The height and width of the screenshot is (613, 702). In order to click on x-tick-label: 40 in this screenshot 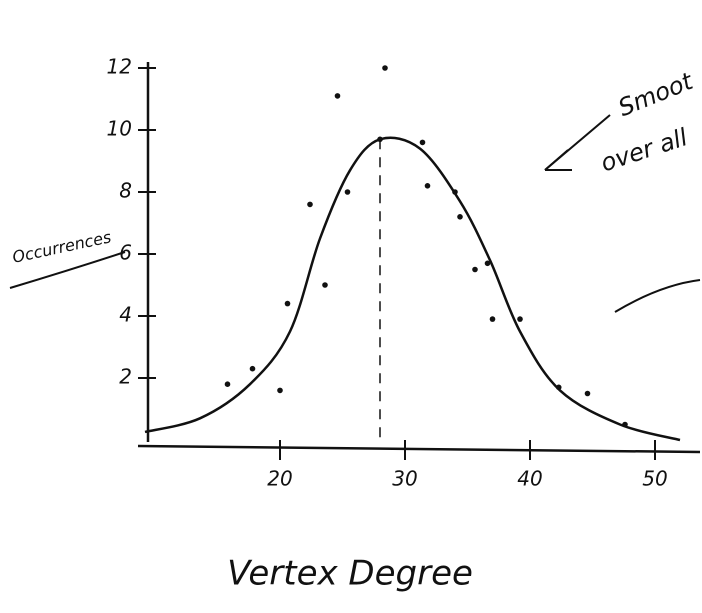, I will do `click(529, 479)`.